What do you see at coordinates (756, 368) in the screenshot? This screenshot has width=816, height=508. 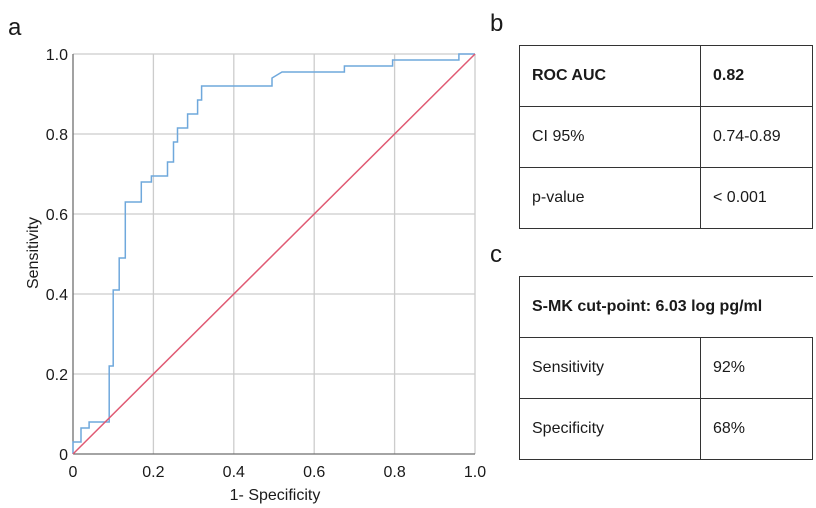 I see `row-value: 92%` at bounding box center [756, 368].